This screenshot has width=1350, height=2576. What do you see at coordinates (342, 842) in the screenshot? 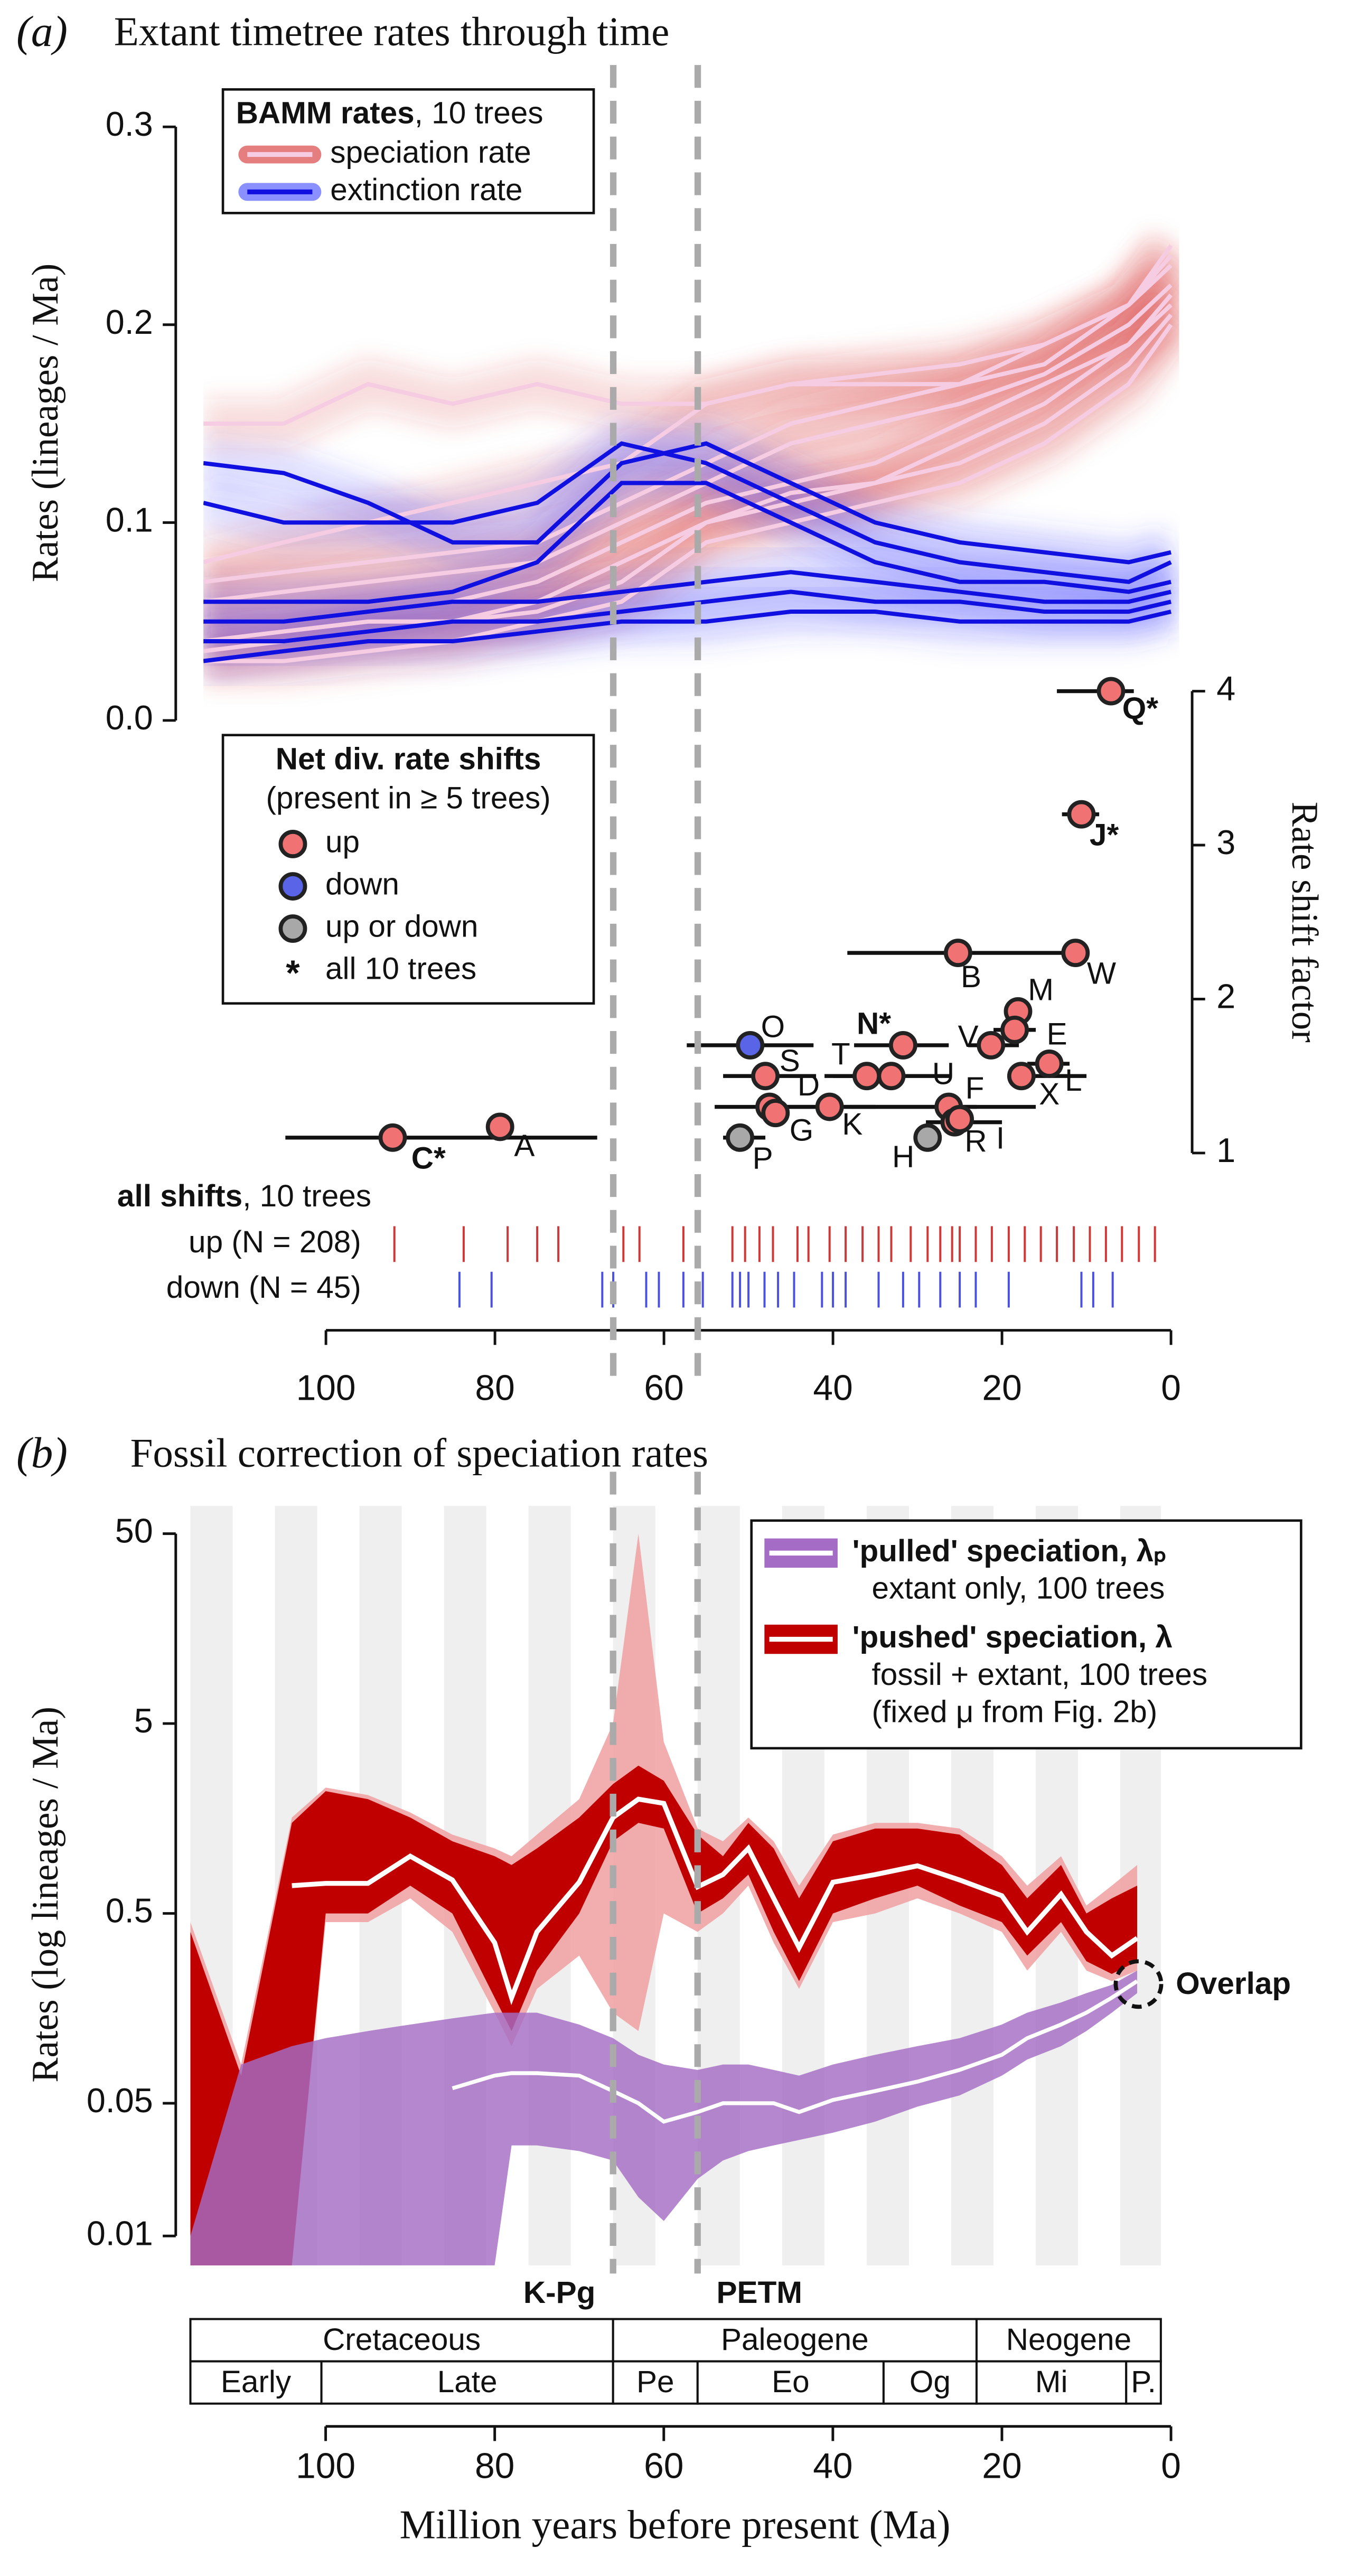
I see `legend-label: up` at bounding box center [342, 842].